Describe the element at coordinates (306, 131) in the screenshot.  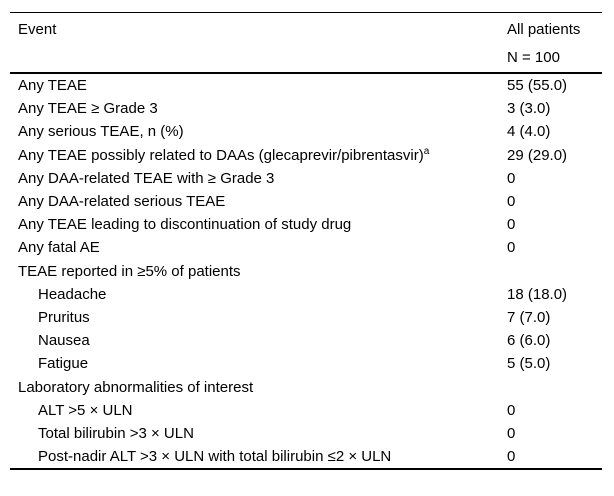
I see `table-row: Any serious TEAE, n (%) 4 (4.0)` at that location.